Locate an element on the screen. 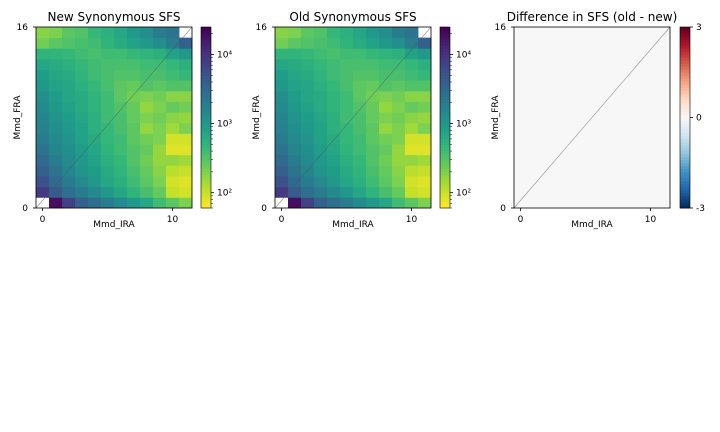 The width and height of the screenshot is (720, 432). colorbar: -3 0 3 is located at coordinates (692, 118).